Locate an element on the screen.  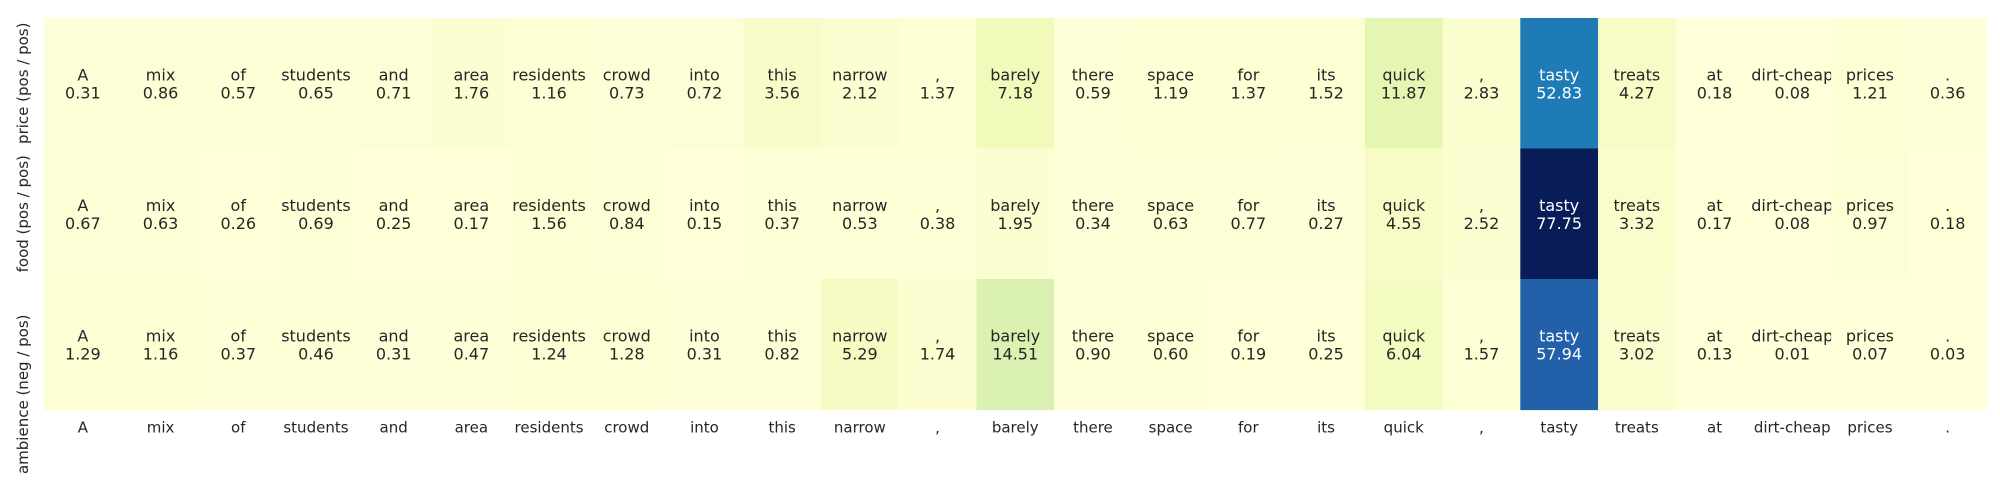
cell-value-label: 0.86 is located at coordinates (161, 92).